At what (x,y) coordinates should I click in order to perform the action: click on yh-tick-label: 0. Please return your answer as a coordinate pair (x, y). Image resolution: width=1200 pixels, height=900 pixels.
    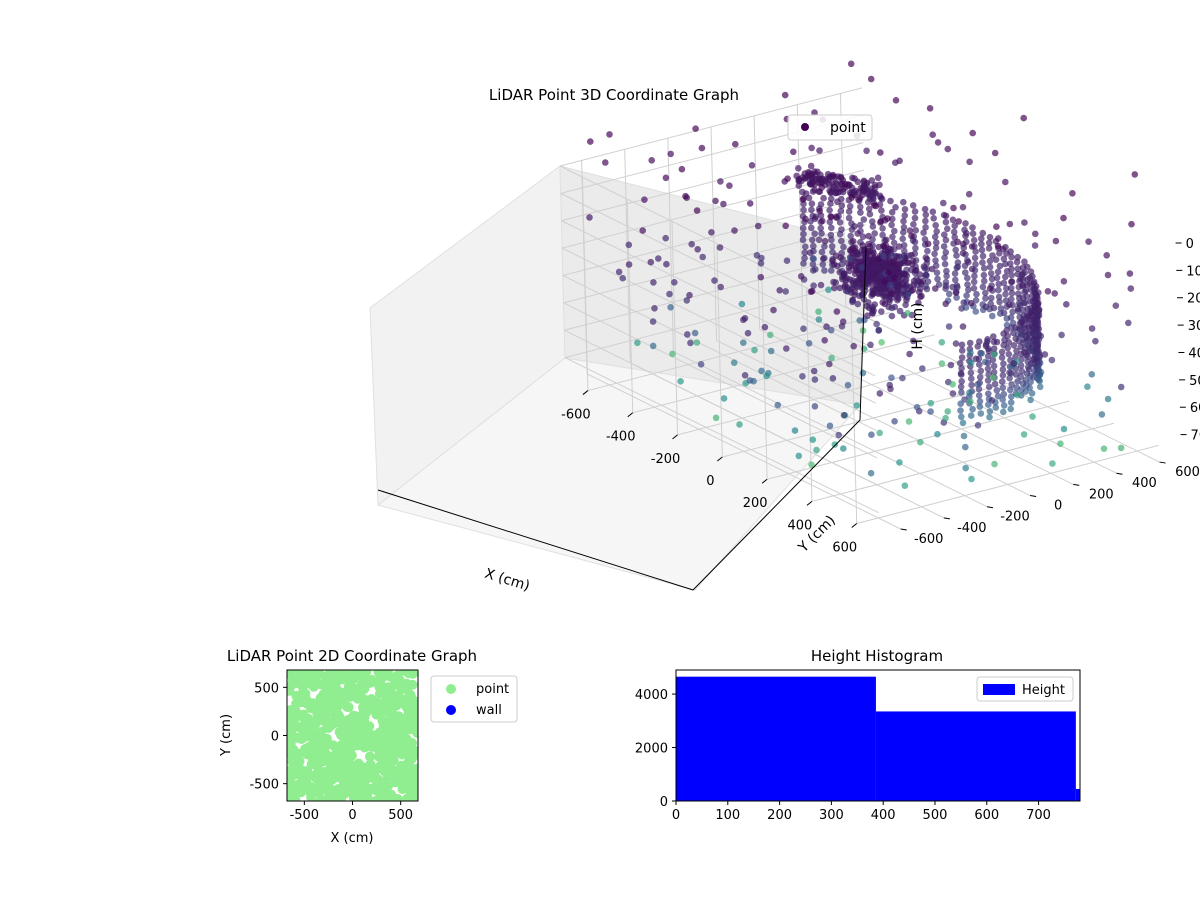
    Looking at the image, I should click on (664, 802).